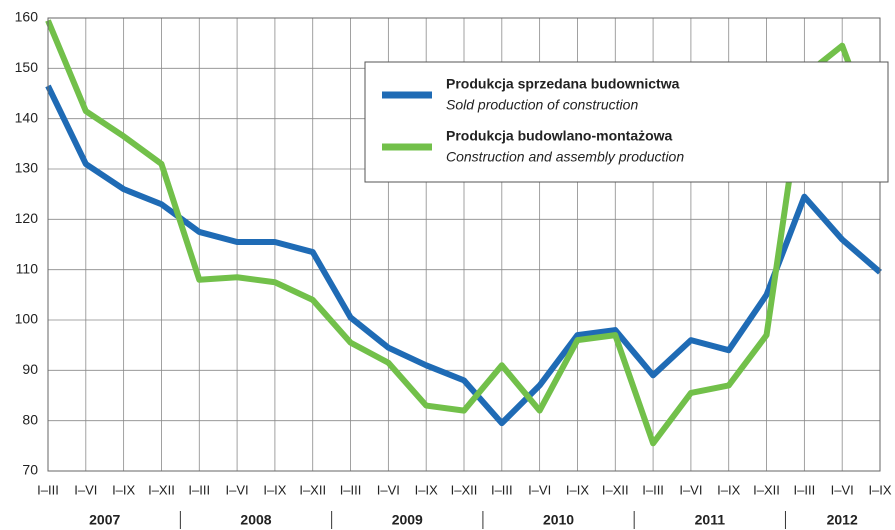 The image size is (895, 530). I want to click on y-tick-label: 120, so click(27, 218).